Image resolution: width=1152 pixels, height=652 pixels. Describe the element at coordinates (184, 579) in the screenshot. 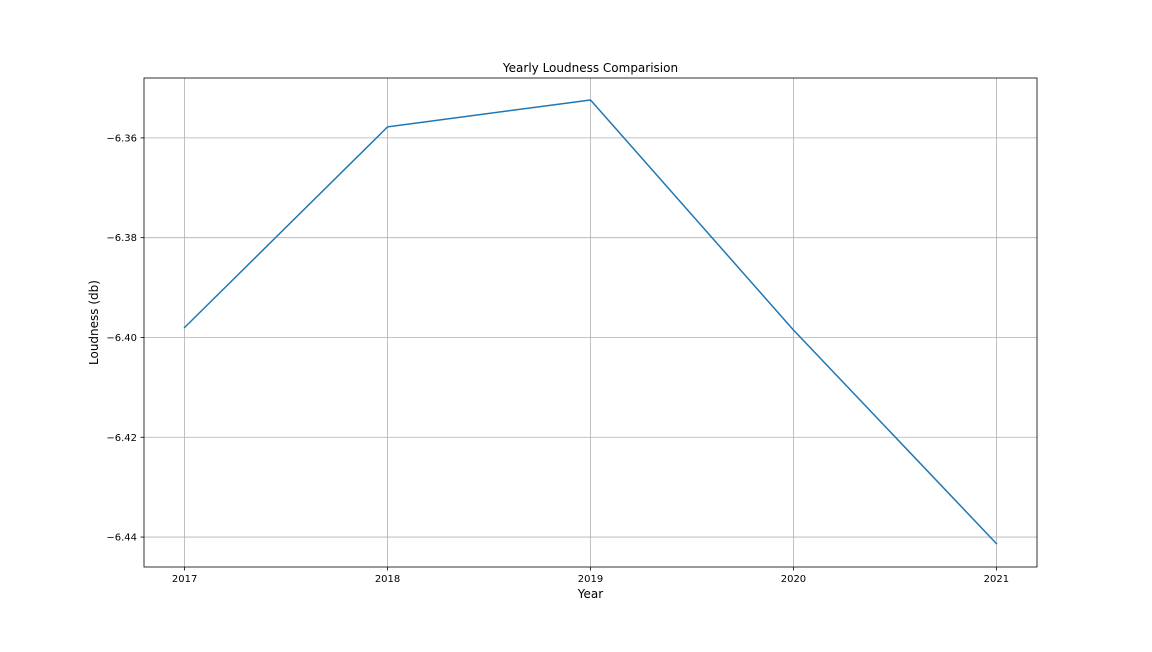

I see `x-tick-label: 2017` at that location.